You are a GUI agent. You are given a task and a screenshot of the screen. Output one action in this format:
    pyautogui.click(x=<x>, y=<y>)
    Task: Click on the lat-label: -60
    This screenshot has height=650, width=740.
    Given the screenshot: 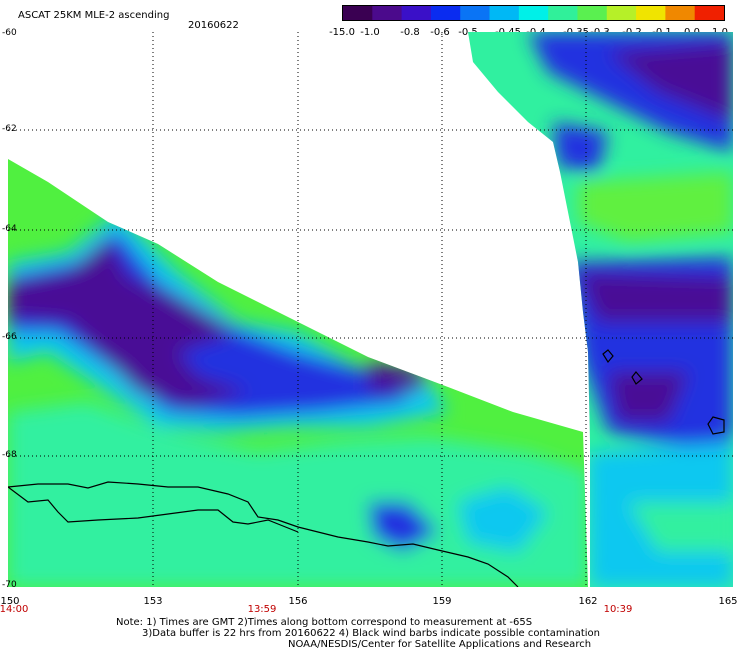 What is the action you would take?
    pyautogui.click(x=9, y=33)
    